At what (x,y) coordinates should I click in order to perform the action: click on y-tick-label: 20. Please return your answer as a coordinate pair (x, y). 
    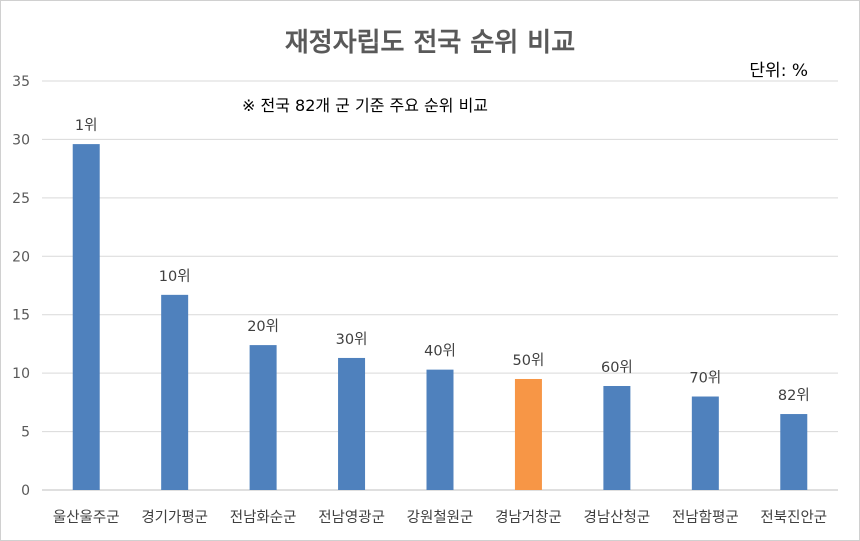
    Looking at the image, I should click on (21, 257).